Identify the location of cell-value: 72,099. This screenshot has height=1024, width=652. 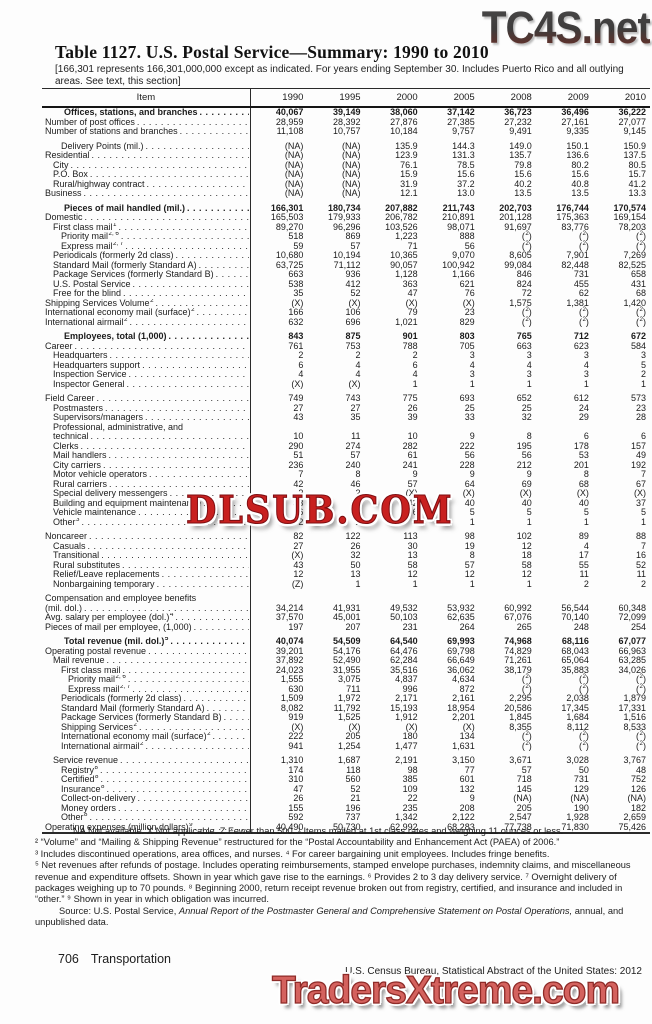
(632, 617).